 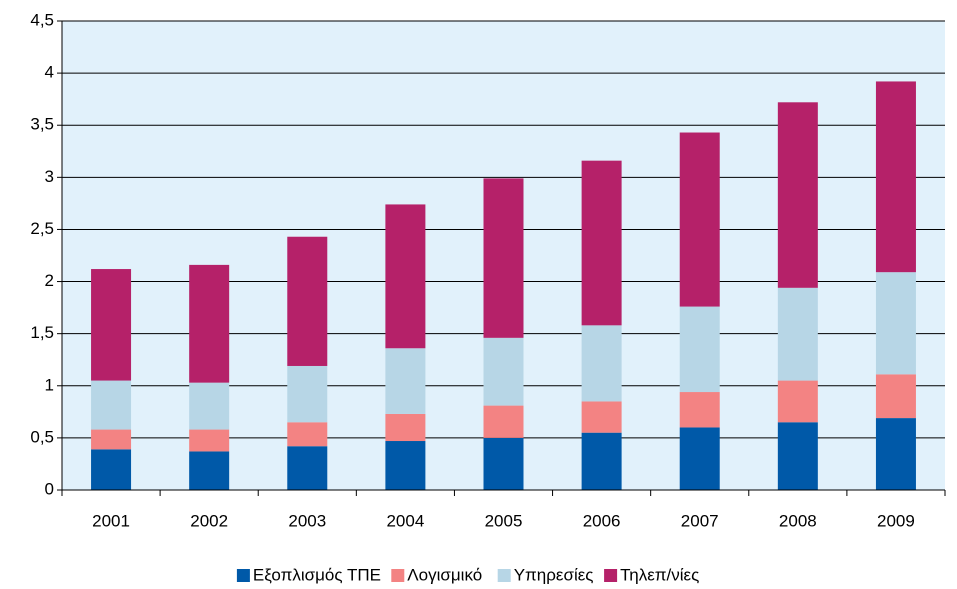 I want to click on x-tick-label: 2005, so click(x=504, y=520).